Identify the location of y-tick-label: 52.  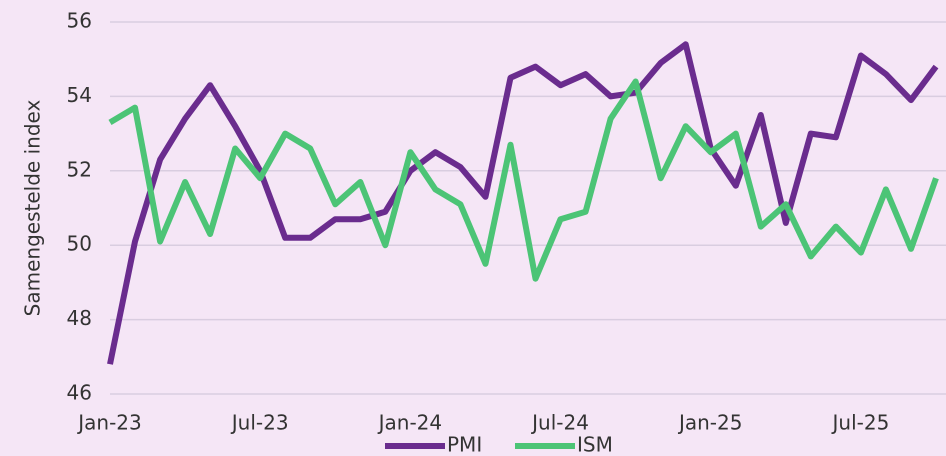
(79, 169).